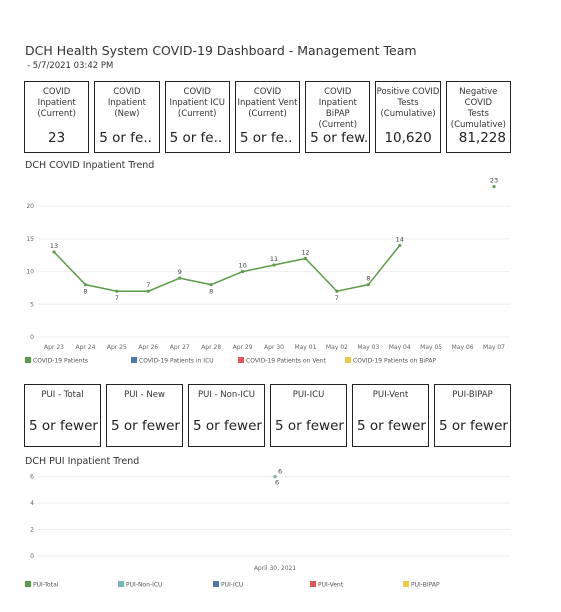  Describe the element at coordinates (32, 304) in the screenshot. I see `y-tick-label: 5` at that location.